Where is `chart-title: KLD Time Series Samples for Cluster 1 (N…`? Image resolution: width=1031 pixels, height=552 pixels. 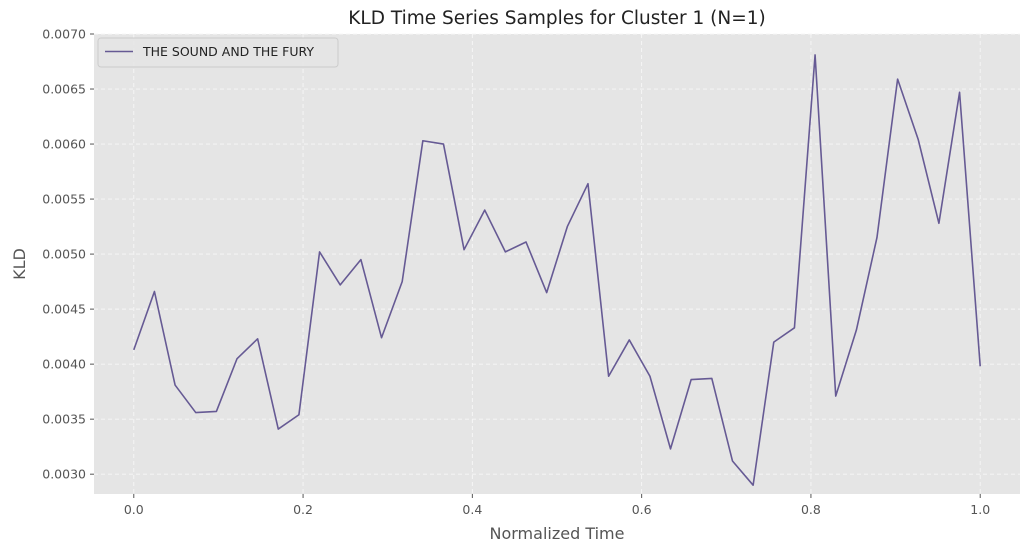
chart-title: KLD Time Series Samples for Cluster 1 (N… is located at coordinates (556, 18).